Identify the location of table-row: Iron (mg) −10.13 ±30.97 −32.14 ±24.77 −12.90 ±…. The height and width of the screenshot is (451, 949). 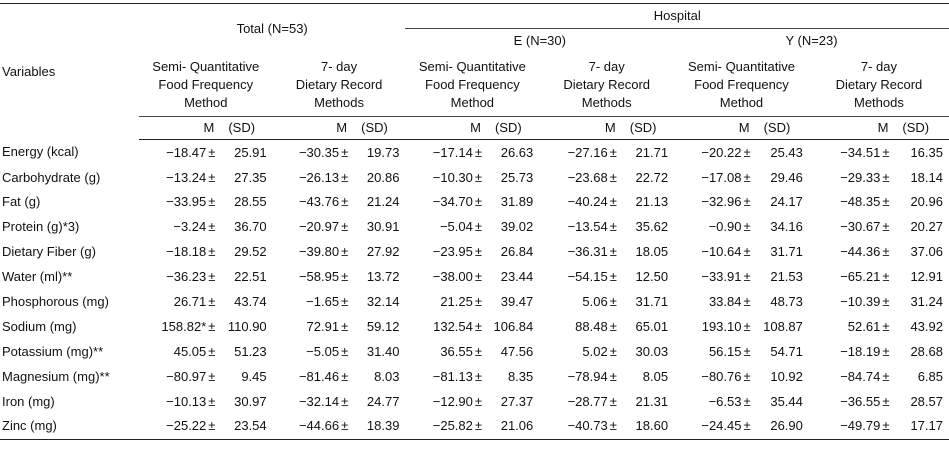
(474, 401).